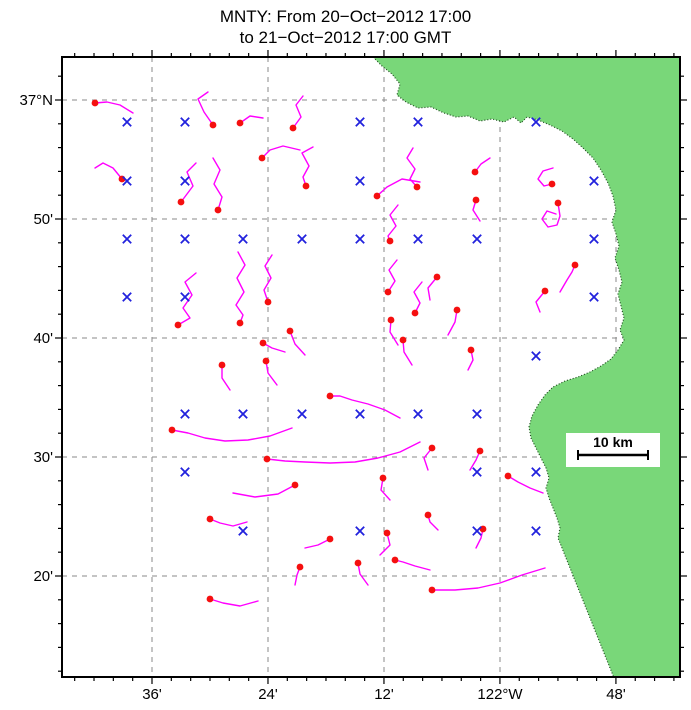 This screenshot has width=691, height=710. I want to click on plot-title-line1: MNTY: From 20−Oct−2012 17:00, so click(345, 16).